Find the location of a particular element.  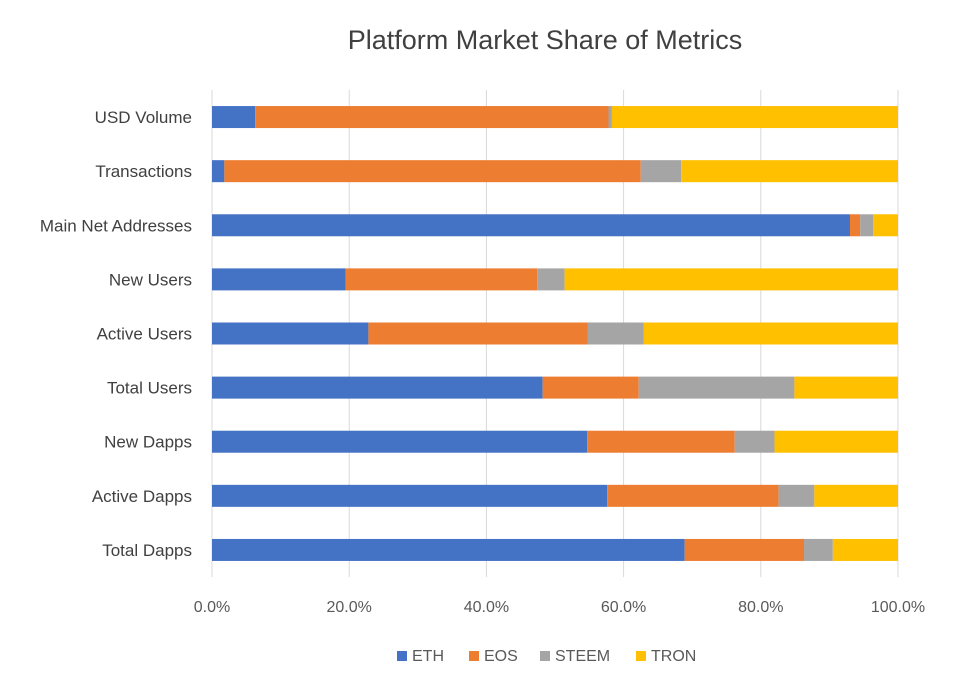

bar-eos-main-net-addresses is located at coordinates (855, 225).